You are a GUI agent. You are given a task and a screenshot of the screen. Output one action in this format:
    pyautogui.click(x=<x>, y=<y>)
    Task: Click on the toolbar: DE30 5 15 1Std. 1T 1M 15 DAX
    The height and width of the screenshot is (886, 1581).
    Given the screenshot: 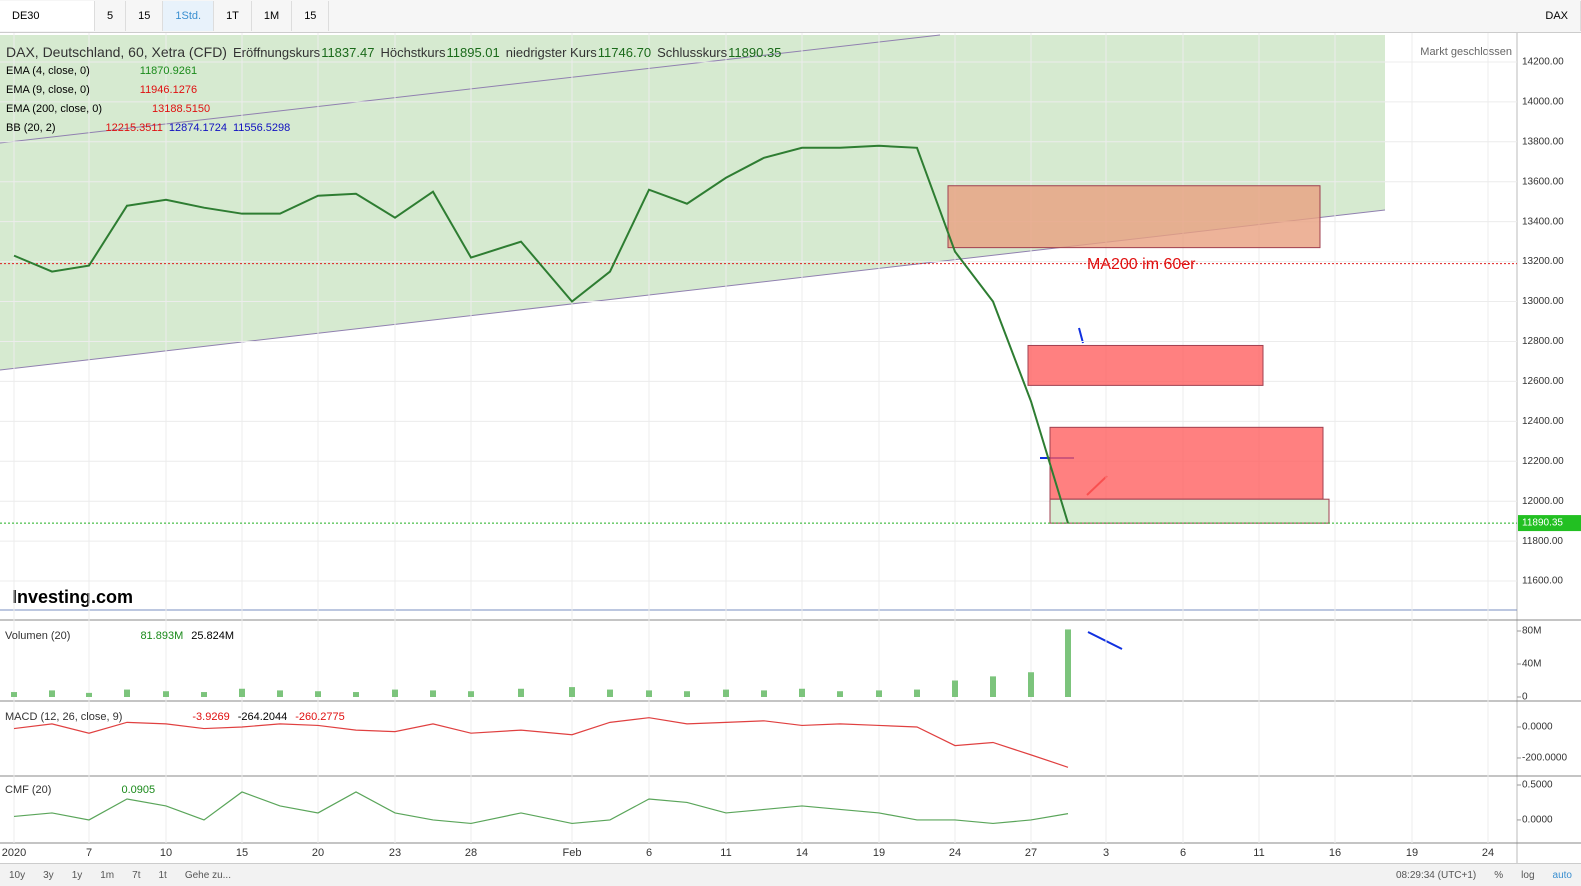 What is the action you would take?
    pyautogui.click(x=790, y=16)
    